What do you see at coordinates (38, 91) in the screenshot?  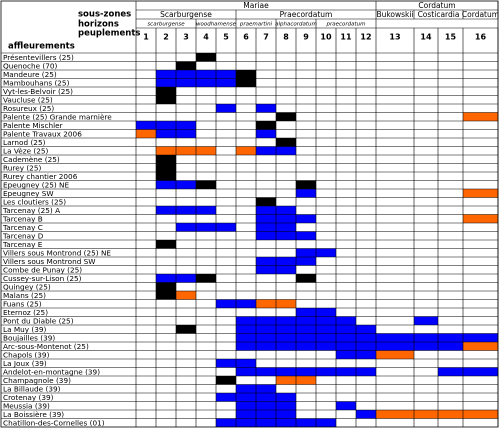 I see `row-label: Vyt-les-Belvoir (25)` at bounding box center [38, 91].